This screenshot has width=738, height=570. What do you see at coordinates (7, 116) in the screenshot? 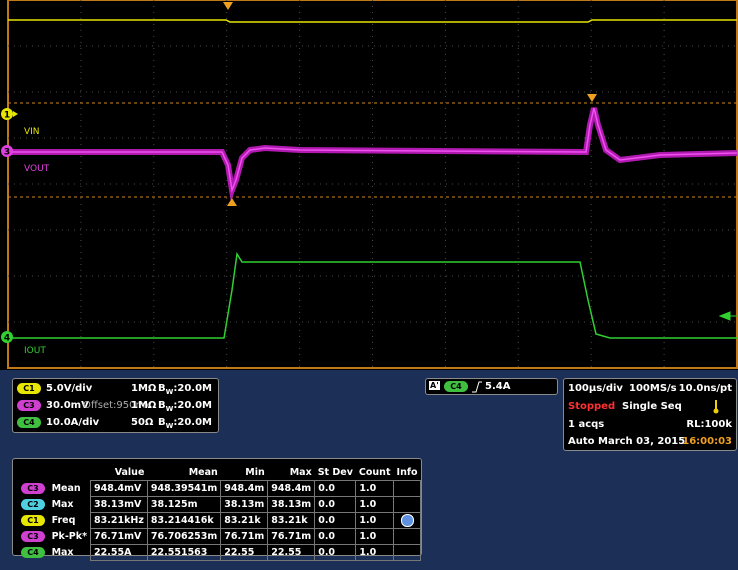
I see `ch1-marker-label: 1` at bounding box center [7, 116].